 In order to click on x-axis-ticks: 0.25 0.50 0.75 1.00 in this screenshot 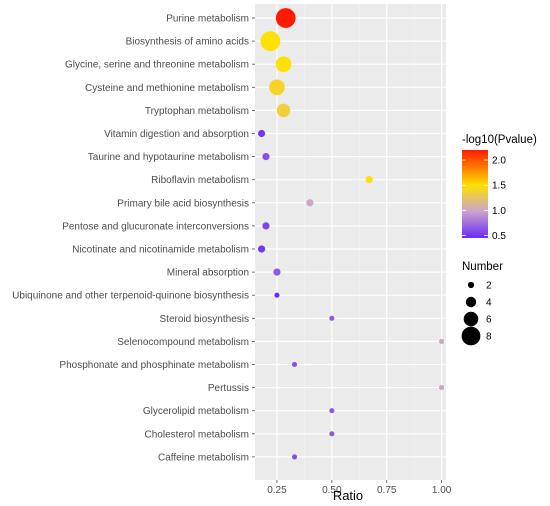, I will do `click(359, 488)`.